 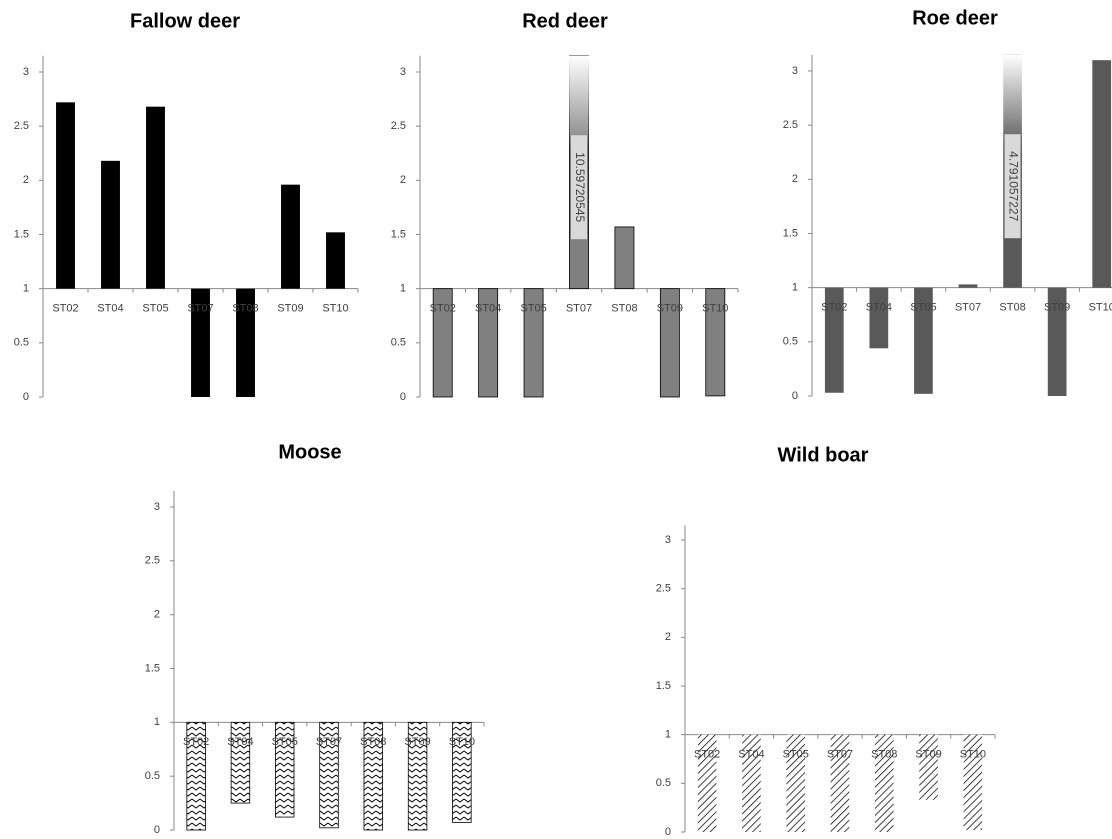 What do you see at coordinates (955, 18) in the screenshot?
I see `chart-title: Roe deer` at bounding box center [955, 18].